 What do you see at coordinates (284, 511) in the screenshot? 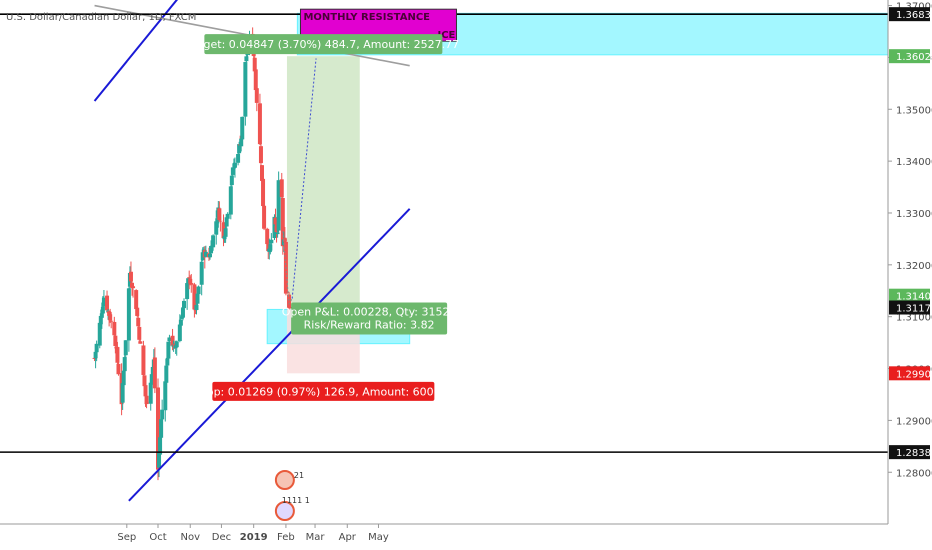
I see `us-flag-icon` at bounding box center [284, 511].